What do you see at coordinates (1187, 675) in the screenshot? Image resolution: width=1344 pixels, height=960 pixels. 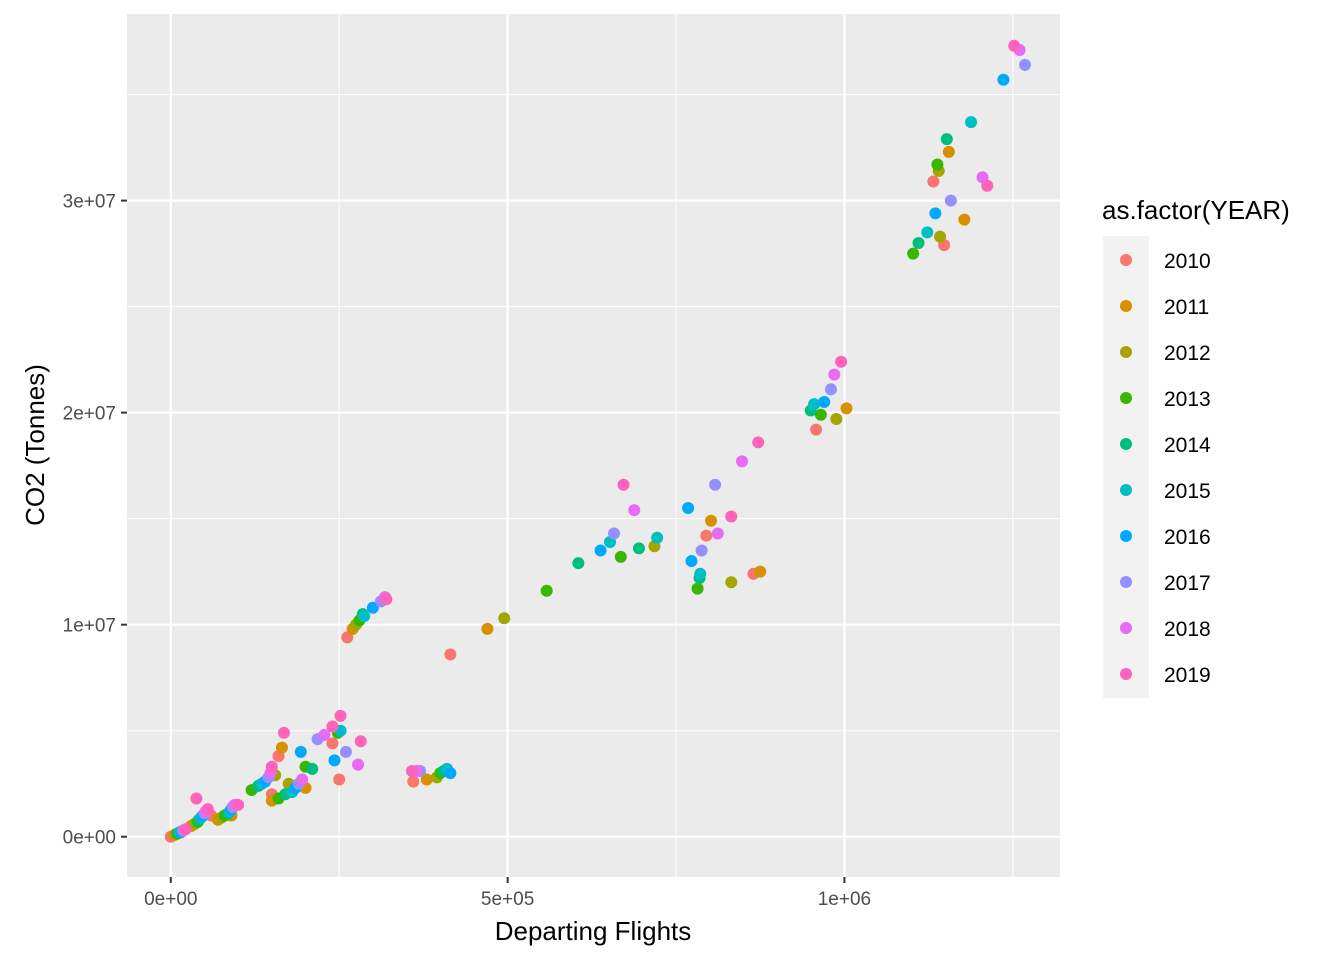 I see `legend-label-2019: 2019` at bounding box center [1187, 675].